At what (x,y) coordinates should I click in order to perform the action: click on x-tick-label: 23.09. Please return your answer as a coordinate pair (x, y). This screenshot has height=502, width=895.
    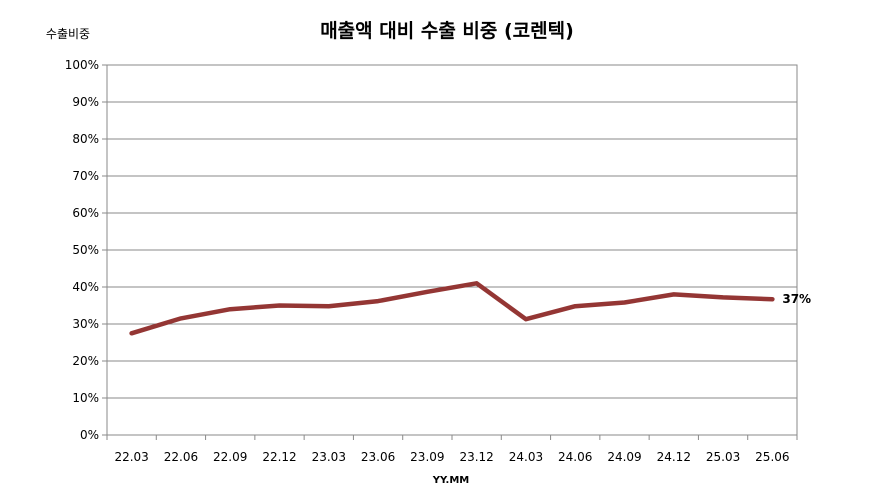
    Looking at the image, I should click on (427, 457).